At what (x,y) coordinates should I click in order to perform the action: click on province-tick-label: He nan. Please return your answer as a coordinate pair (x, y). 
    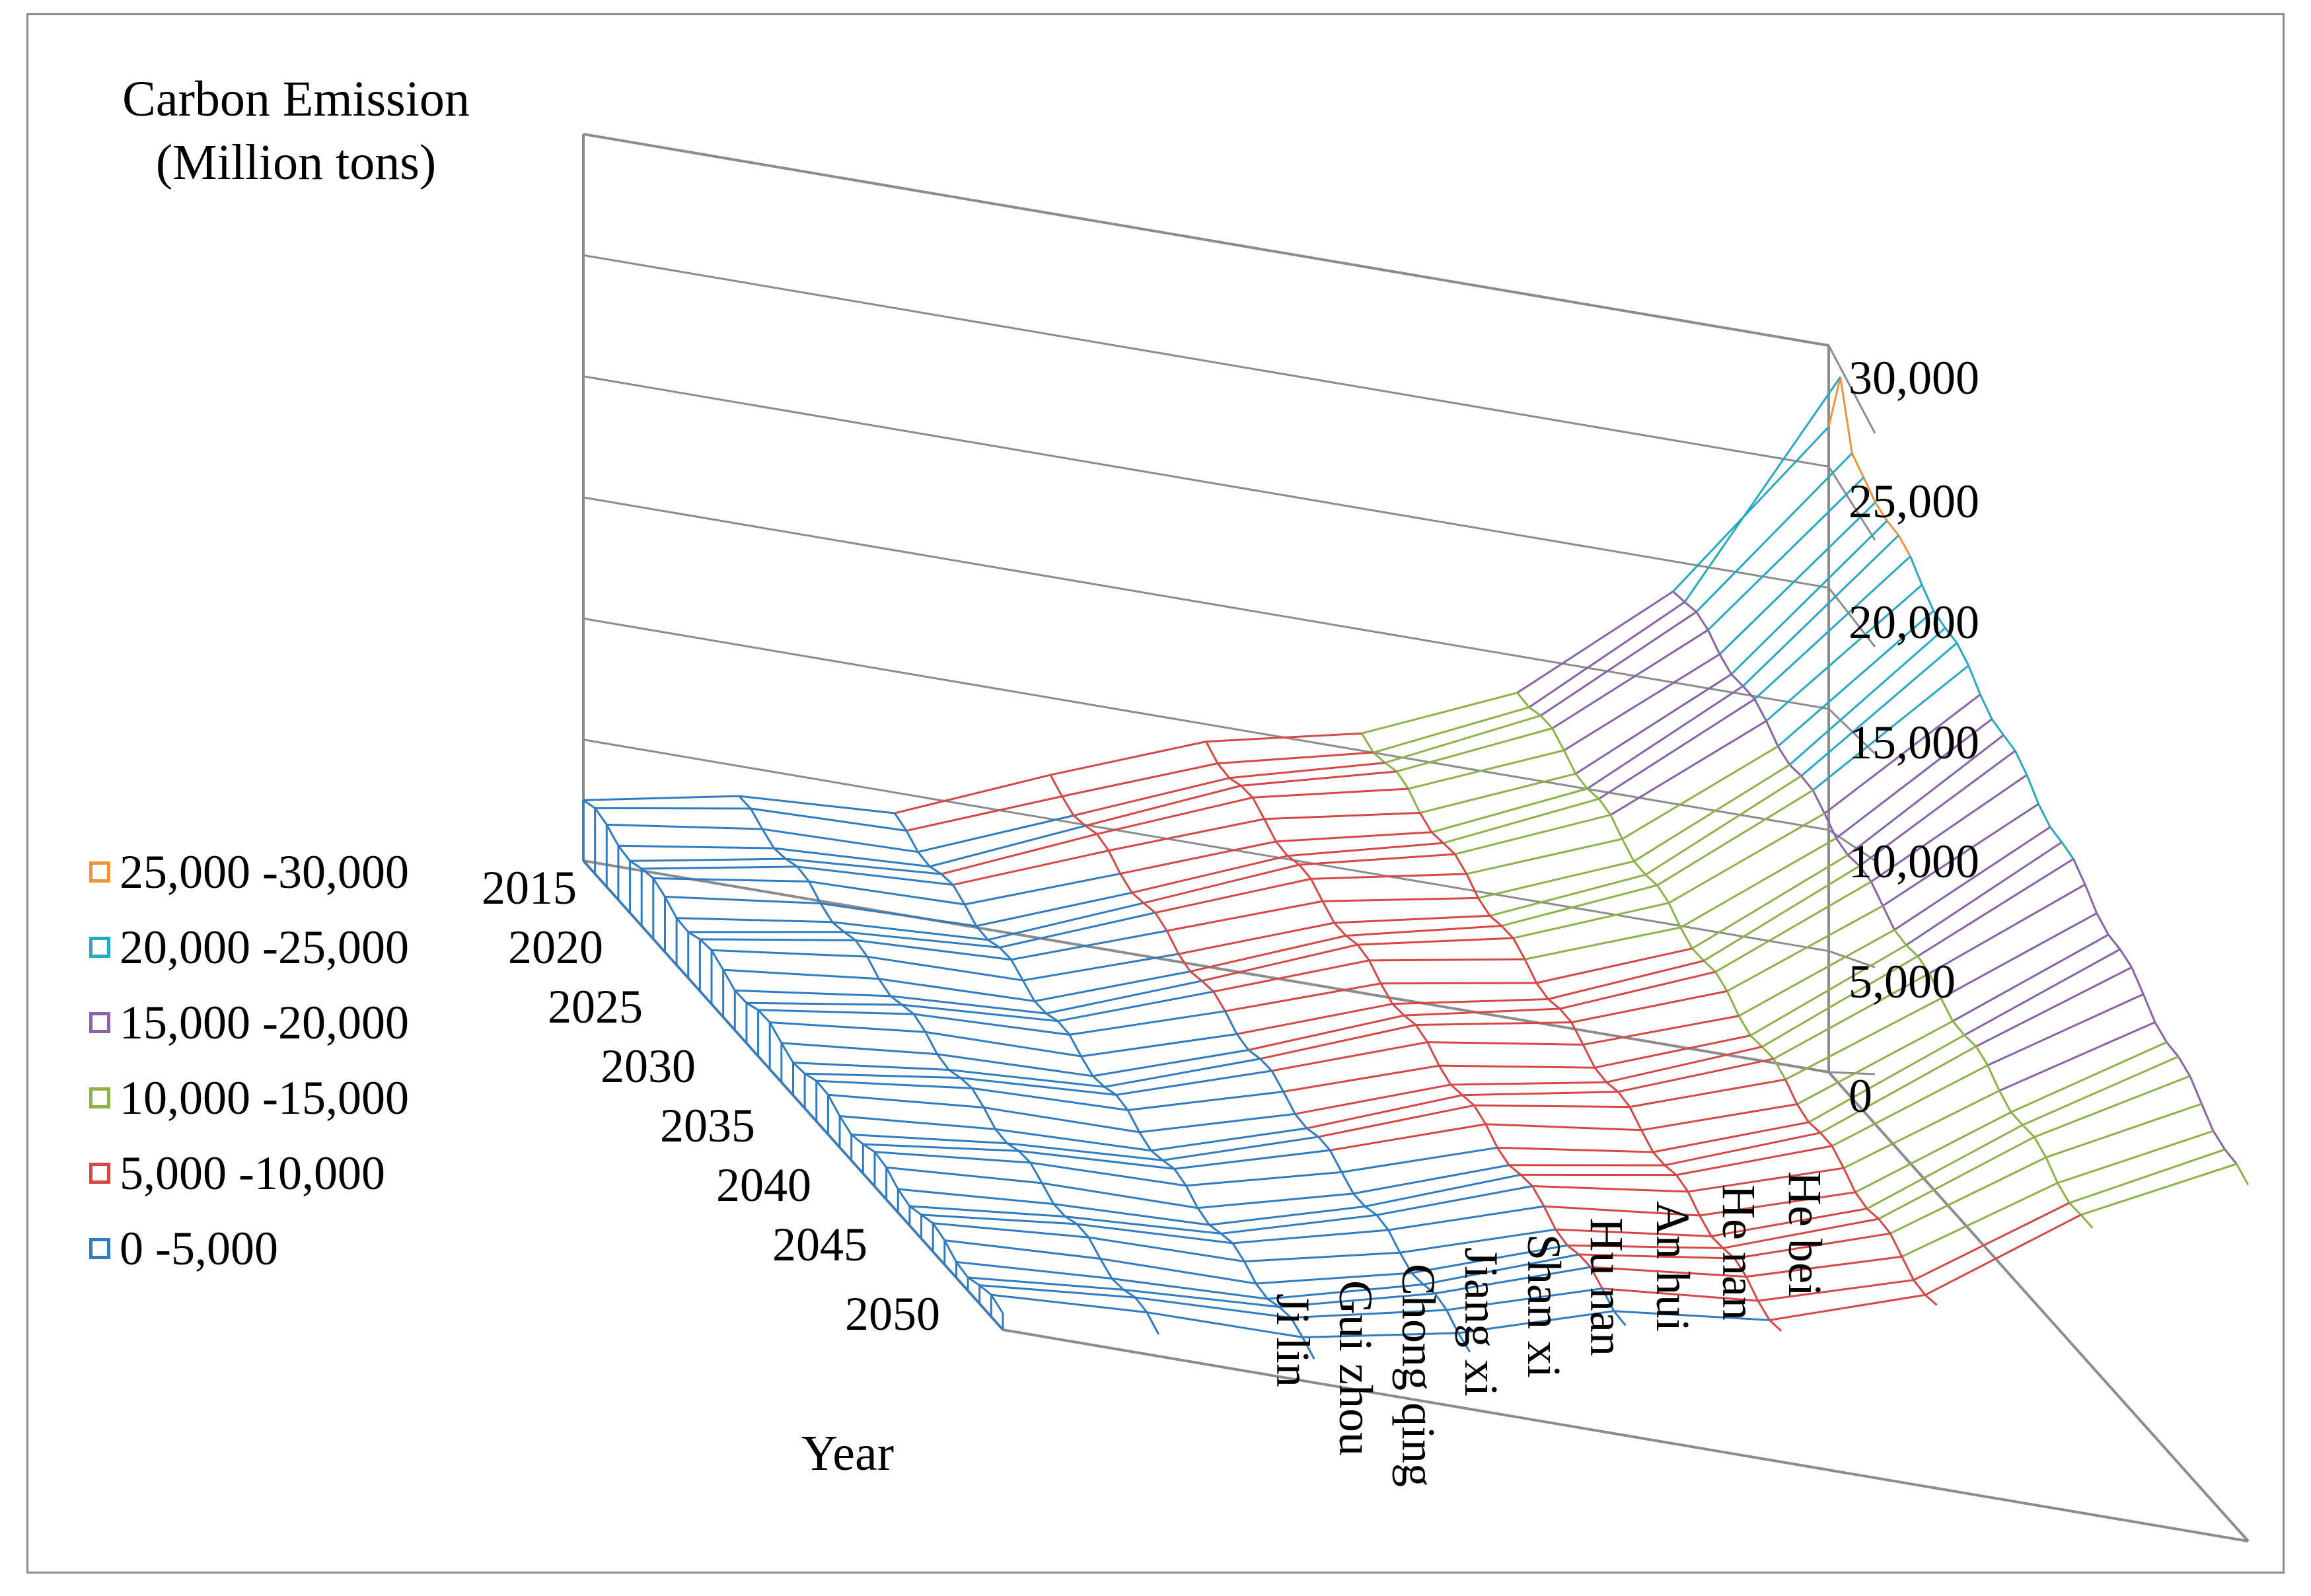
    Looking at the image, I should click on (1738, 1252).